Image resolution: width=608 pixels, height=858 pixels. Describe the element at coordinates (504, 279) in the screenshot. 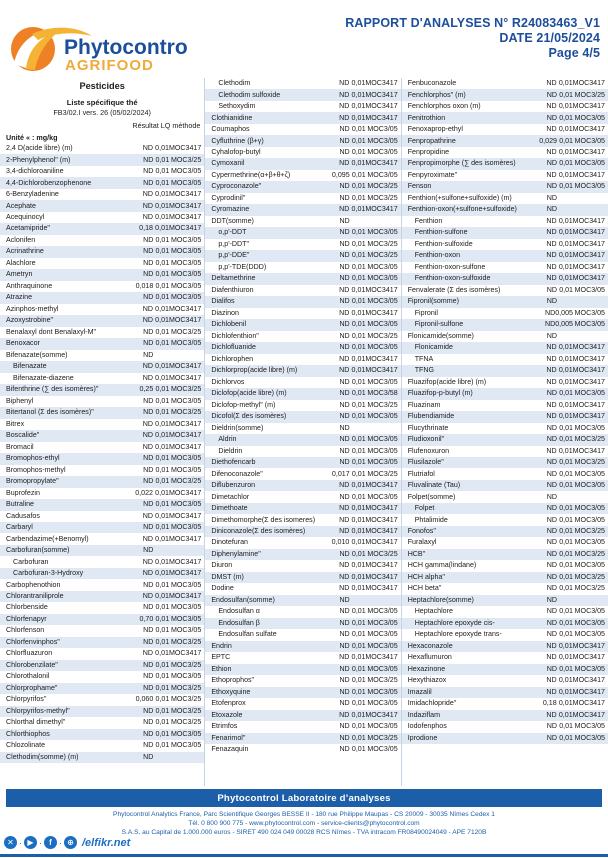

I see `analyte-row: Fenthion-oxon-sulfoxide ND 0,01MOC3417` at that location.